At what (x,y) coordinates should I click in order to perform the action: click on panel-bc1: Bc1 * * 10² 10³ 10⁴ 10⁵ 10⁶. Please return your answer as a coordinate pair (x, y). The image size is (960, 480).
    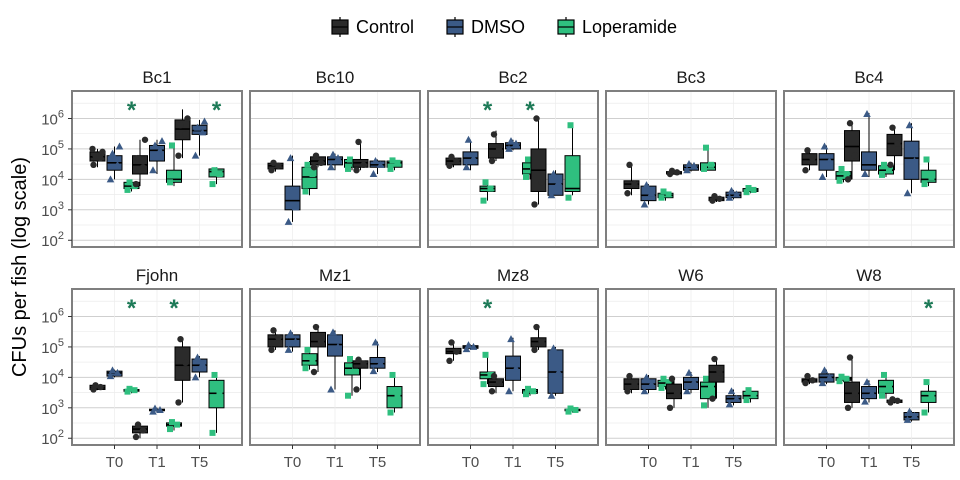
    Looking at the image, I should click on (142, 159).